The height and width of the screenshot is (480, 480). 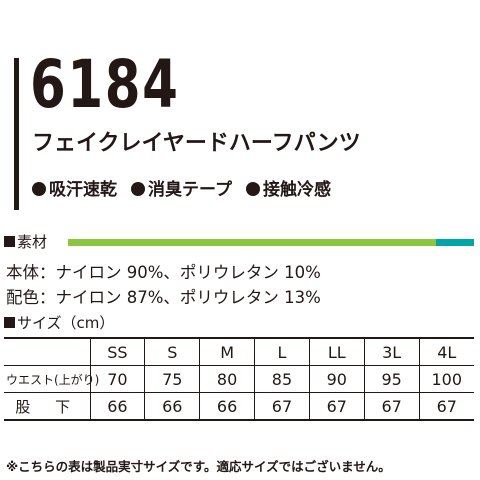 I want to click on material-line-trim: 配色：ナイロン 87%、ポリウレタン 13%, so click(x=163, y=297).